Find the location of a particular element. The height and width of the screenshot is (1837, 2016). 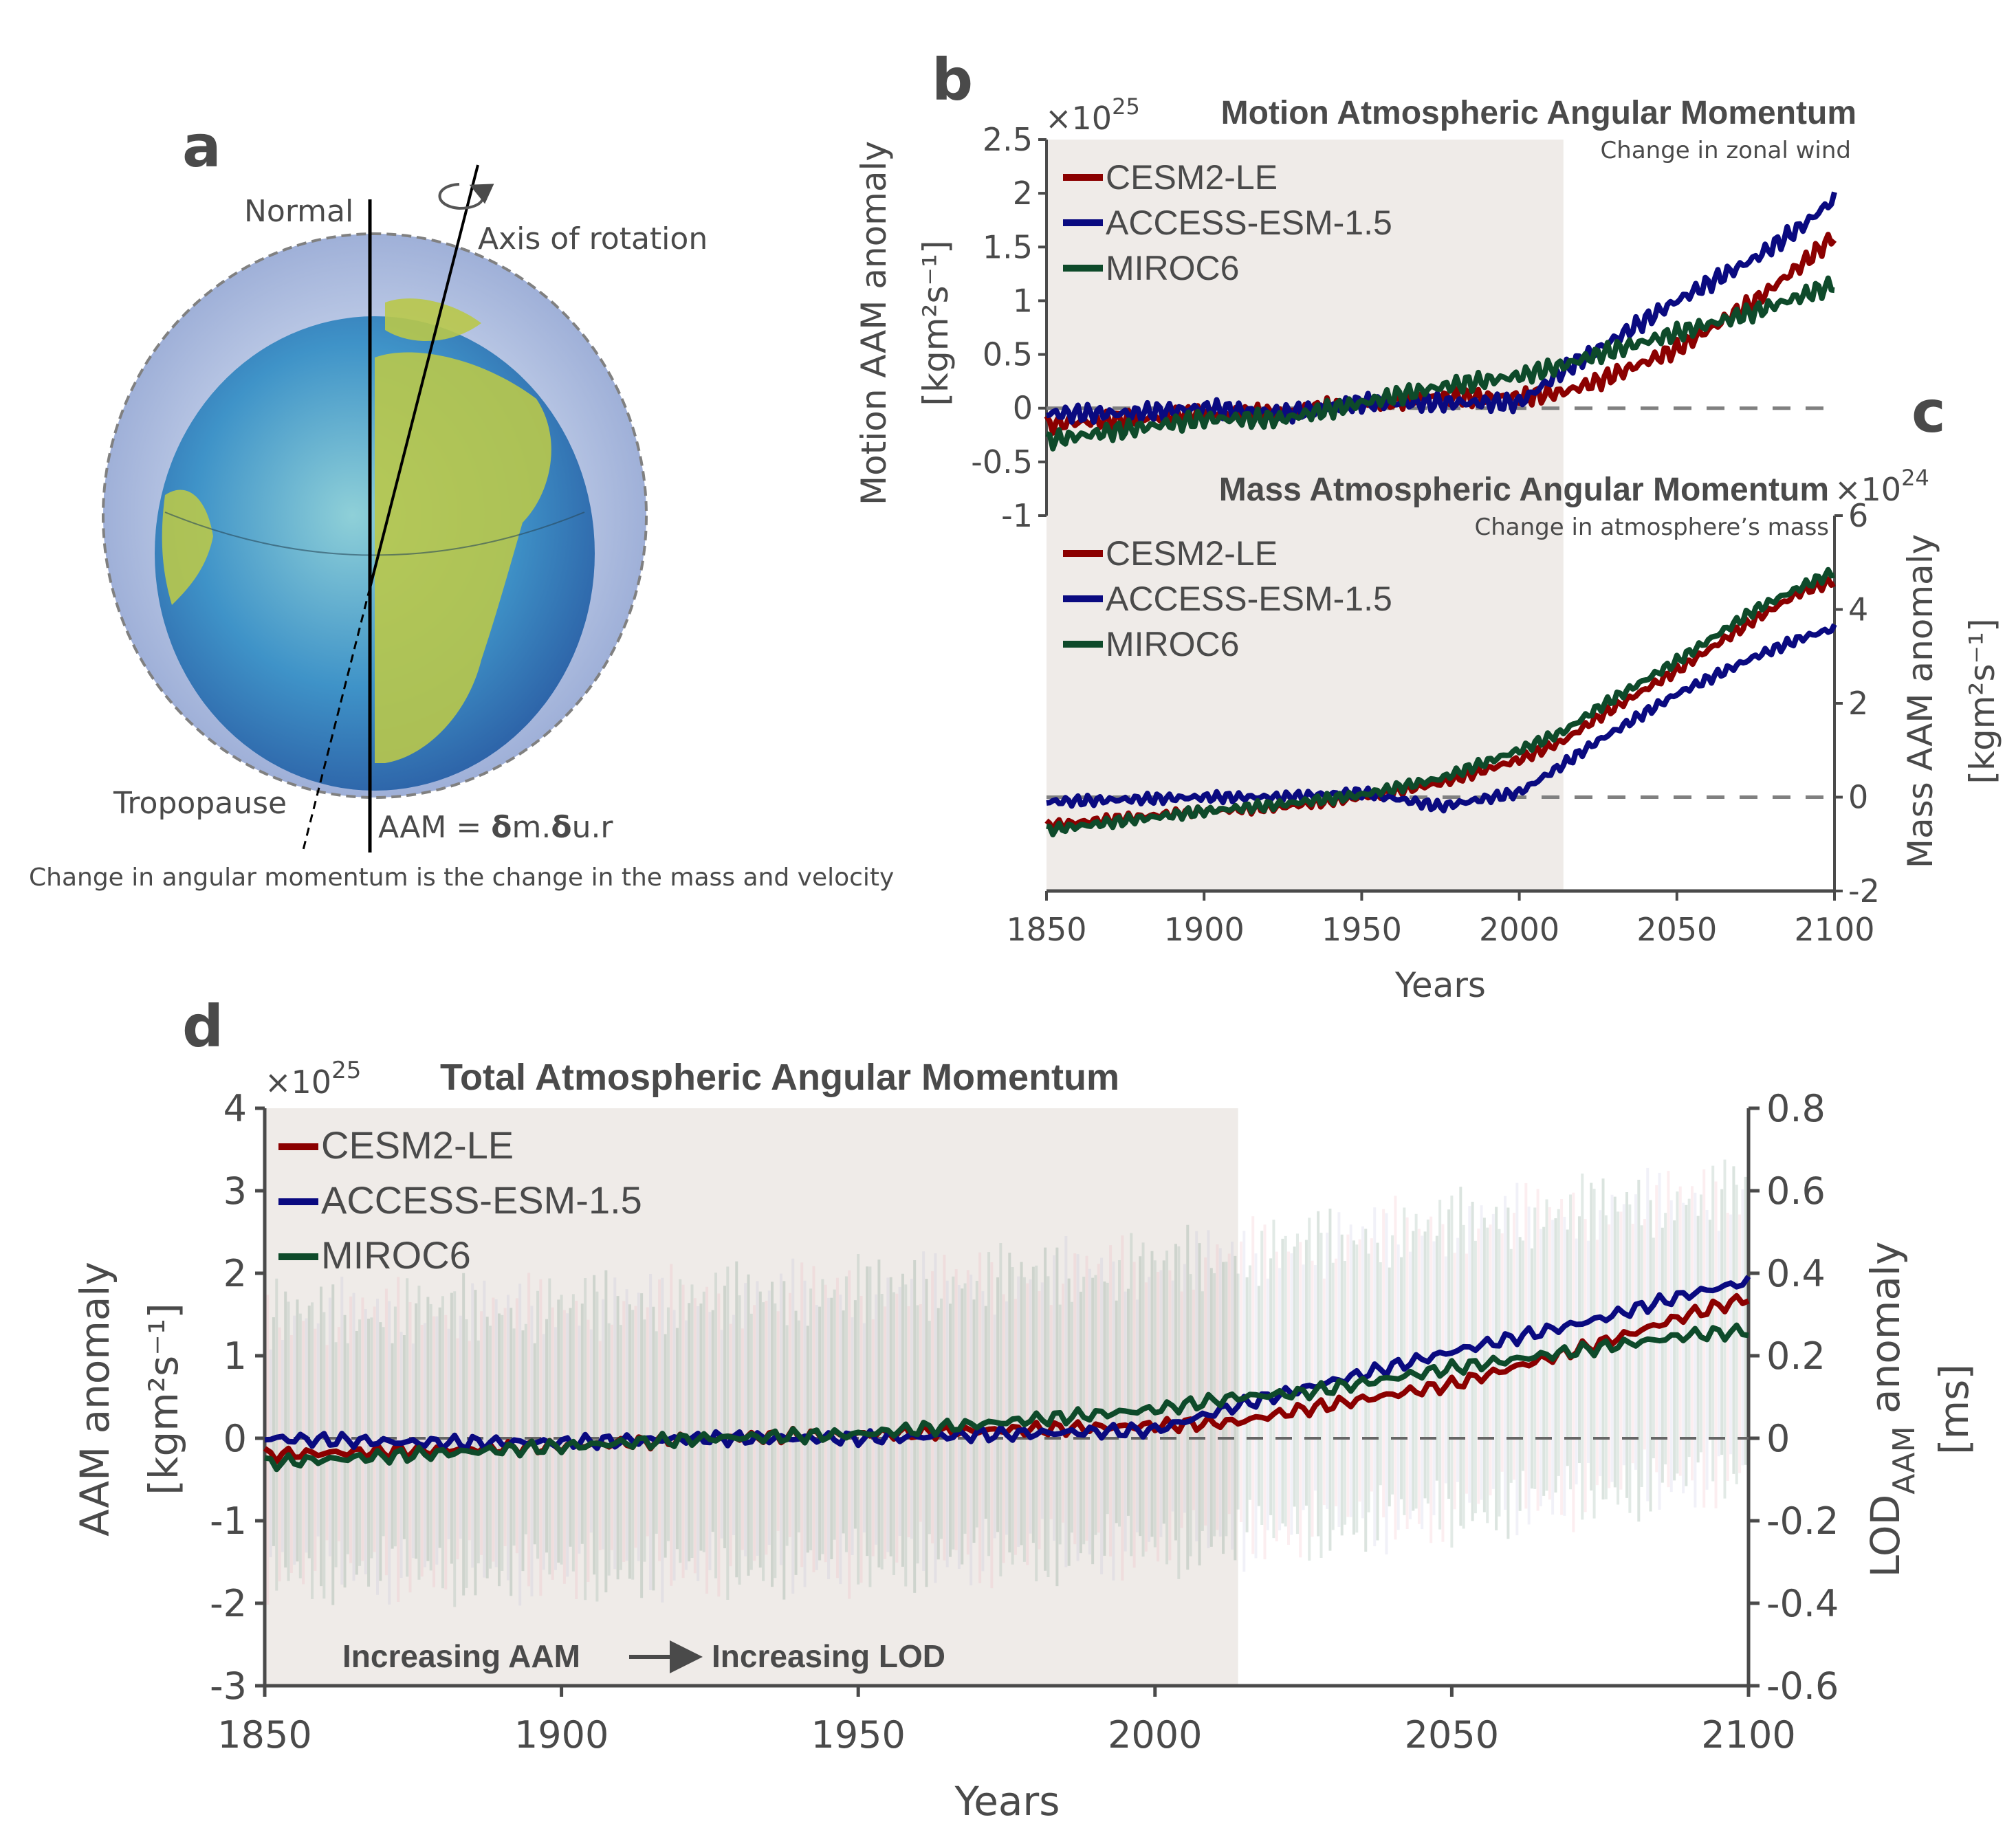

y-axis-unit-b: [kgm²s⁻¹] is located at coordinates (936, 323).